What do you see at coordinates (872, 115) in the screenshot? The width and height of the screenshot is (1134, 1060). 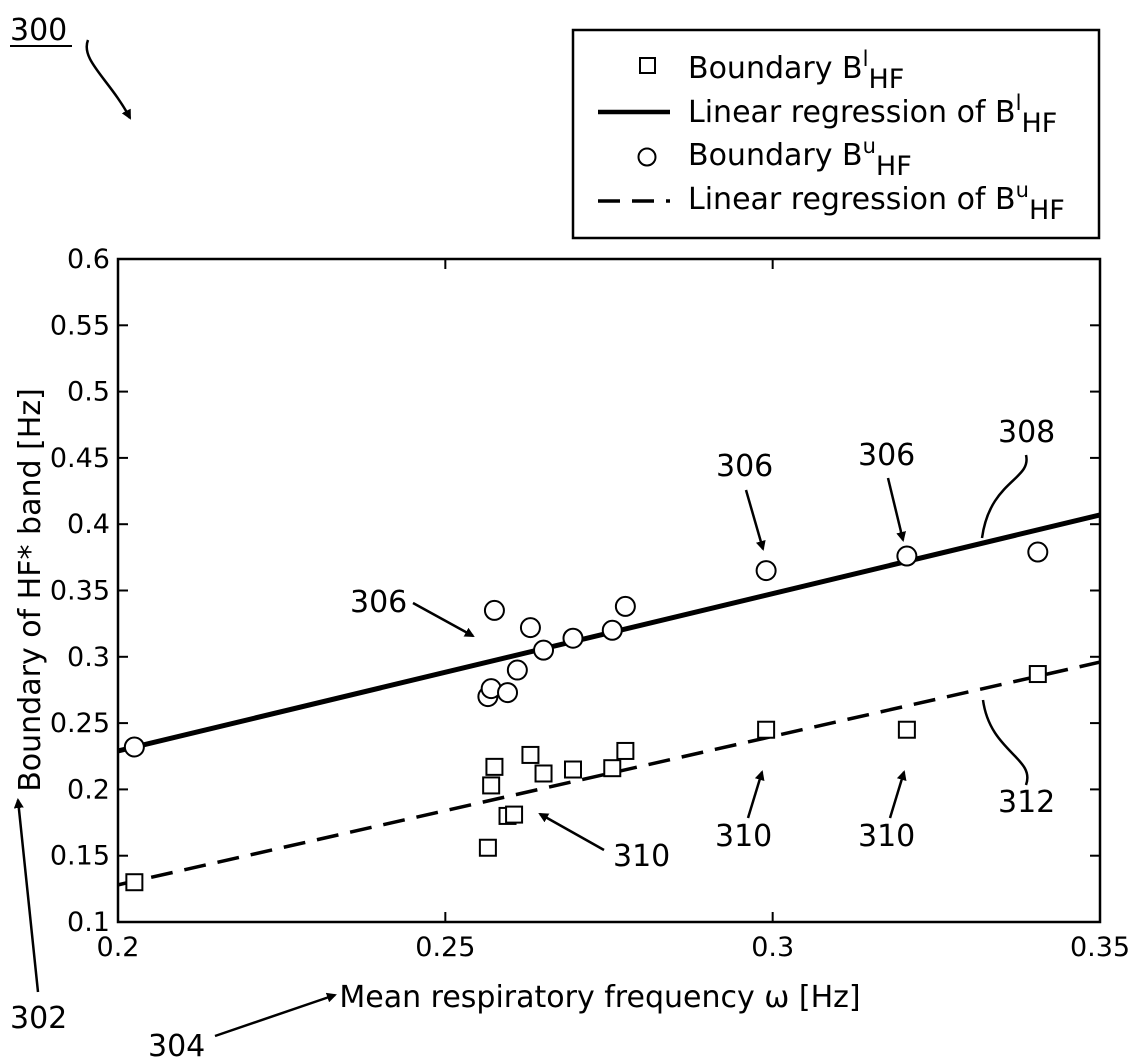 I see `legend-entry-lower-regression: Linear regression of BlHF` at bounding box center [872, 115].